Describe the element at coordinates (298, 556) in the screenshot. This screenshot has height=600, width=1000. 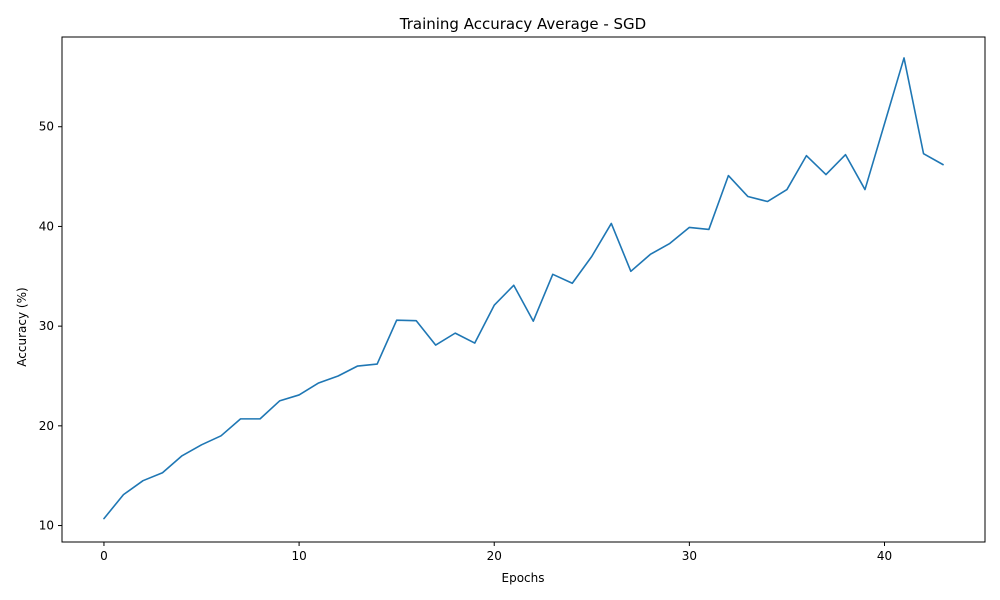
I see `x-tick-label: 10` at that location.